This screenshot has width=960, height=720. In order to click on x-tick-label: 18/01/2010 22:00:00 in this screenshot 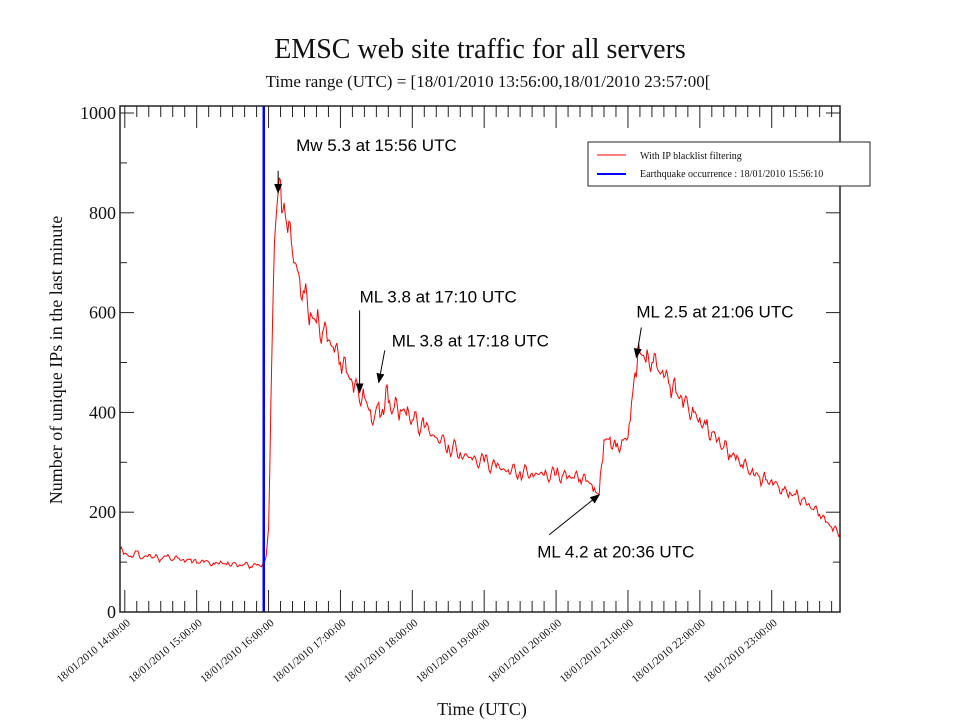, I will do `click(669, 651)`.